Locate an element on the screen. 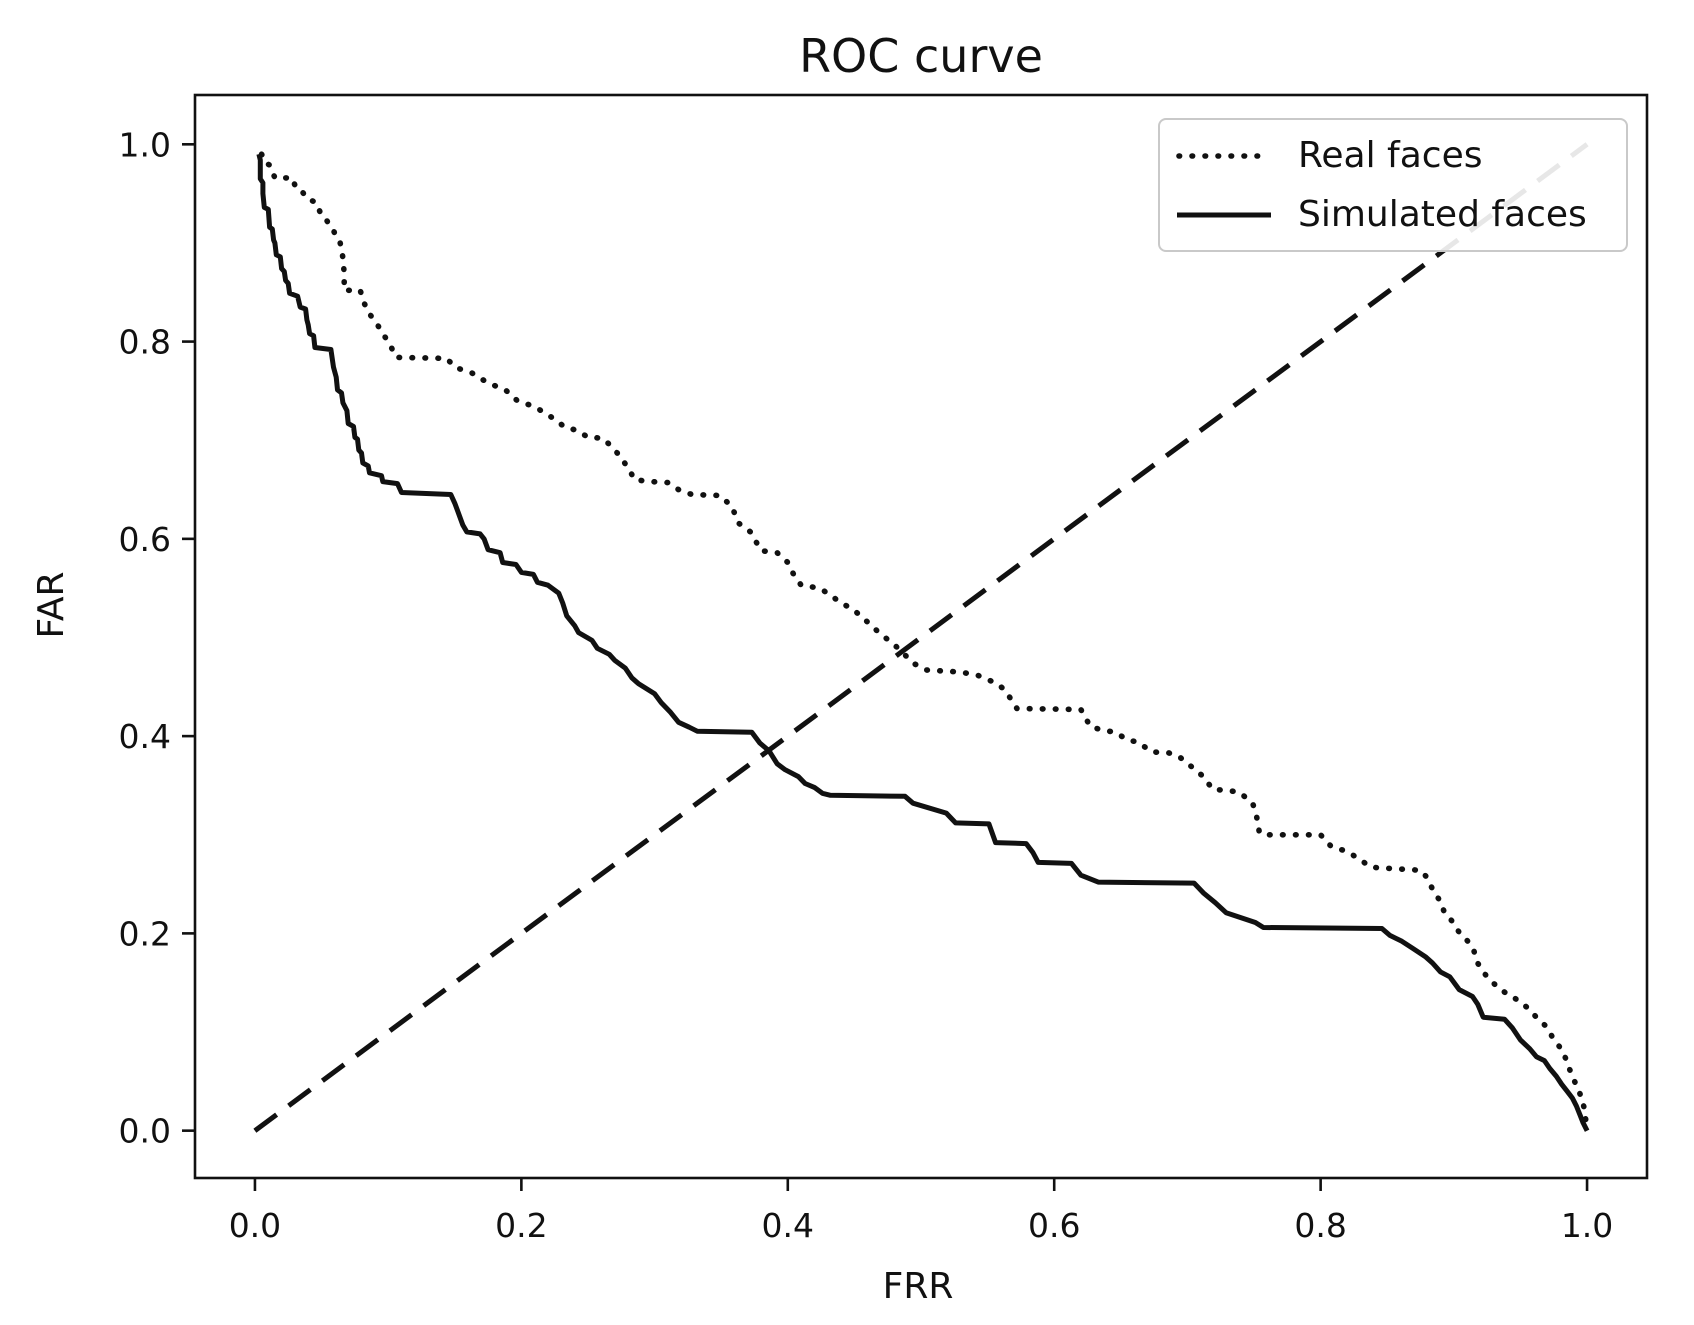  dotted-line-sample is located at coordinates (1224, 155).